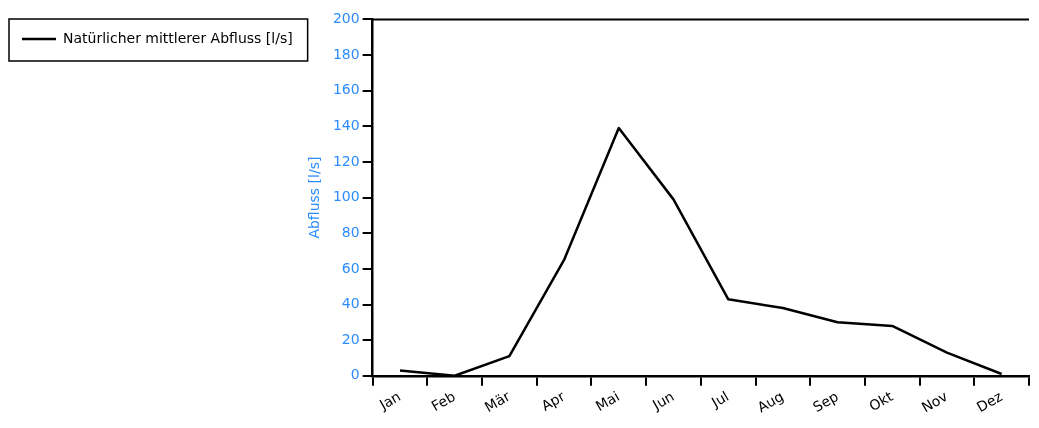 This screenshot has height=428, width=1039. What do you see at coordinates (346, 124) in the screenshot?
I see `y-tick-label: 140` at bounding box center [346, 124].